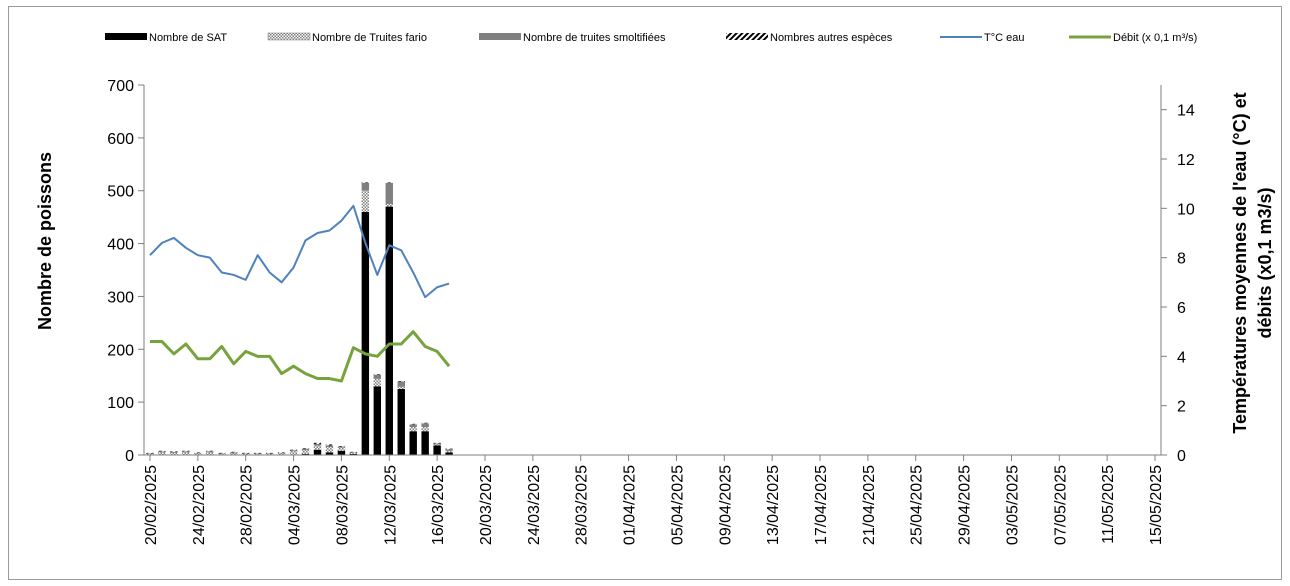  Describe the element at coordinates (582, 505) in the screenshot. I see `x-tick-label: 28/03/2025` at that location.